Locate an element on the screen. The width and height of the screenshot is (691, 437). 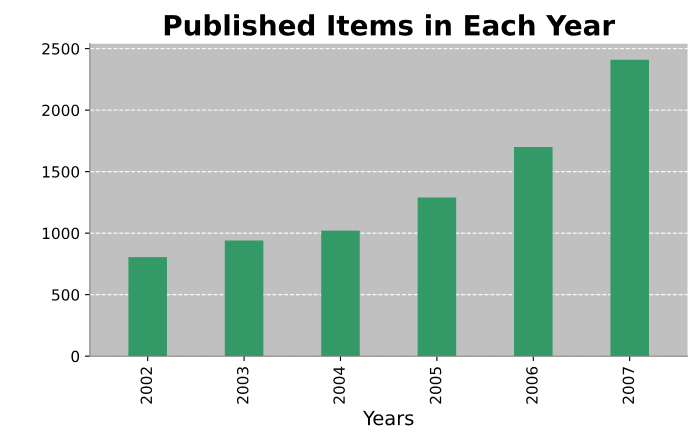
x-tick-label: 2005 is located at coordinates (436, 385).